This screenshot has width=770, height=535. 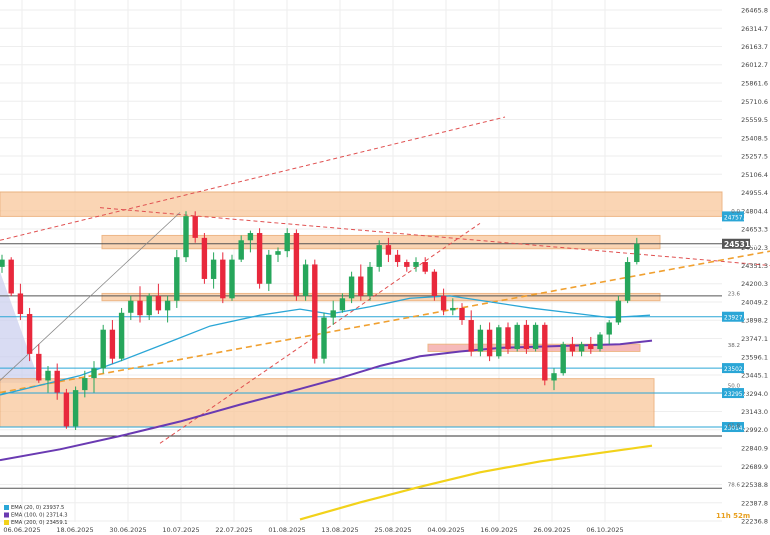 What do you see at coordinates (754, 102) in the screenshot?
I see `y-tick-label: 25710.6` at bounding box center [754, 102].